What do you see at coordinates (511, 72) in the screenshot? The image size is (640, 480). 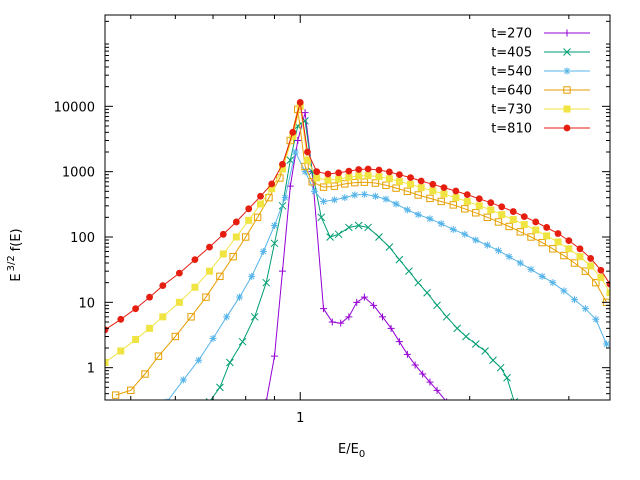 I see `legend-label: t=540` at bounding box center [511, 72].